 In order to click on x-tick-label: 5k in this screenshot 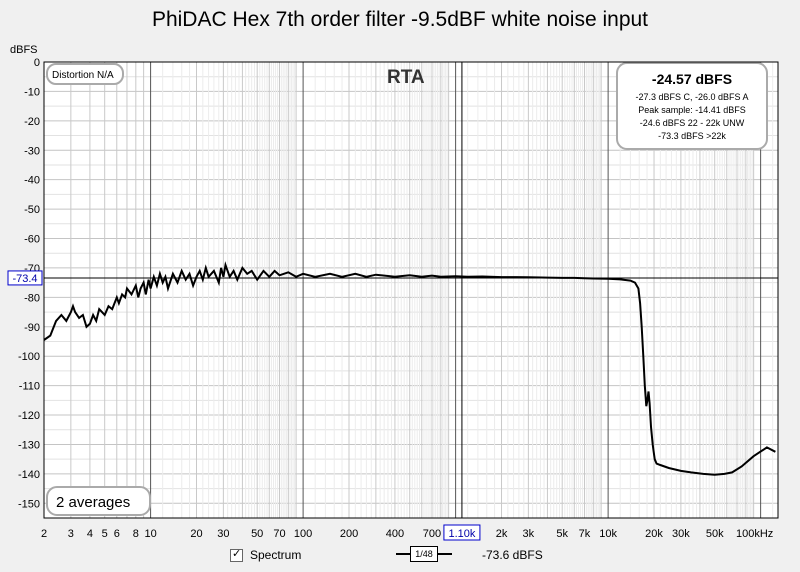, I will do `click(562, 534)`.